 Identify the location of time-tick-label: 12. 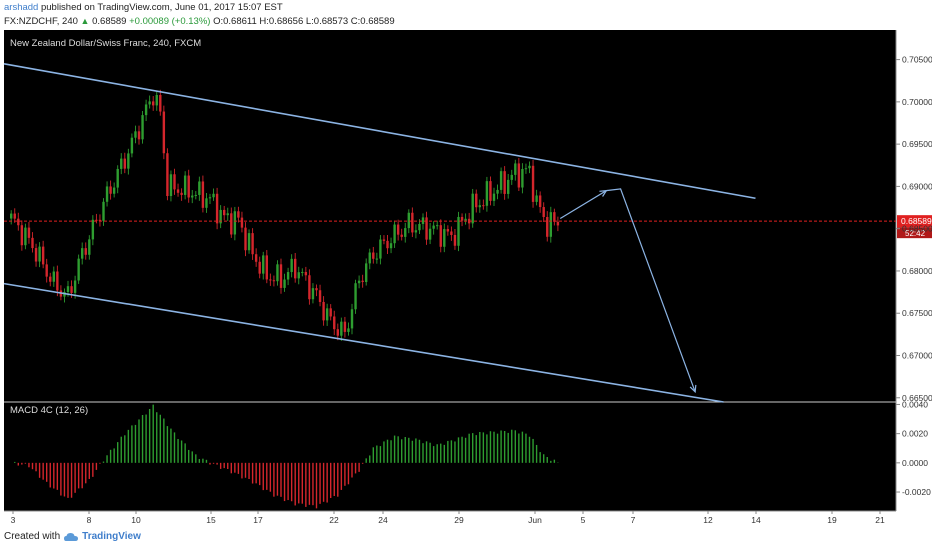
(708, 520).